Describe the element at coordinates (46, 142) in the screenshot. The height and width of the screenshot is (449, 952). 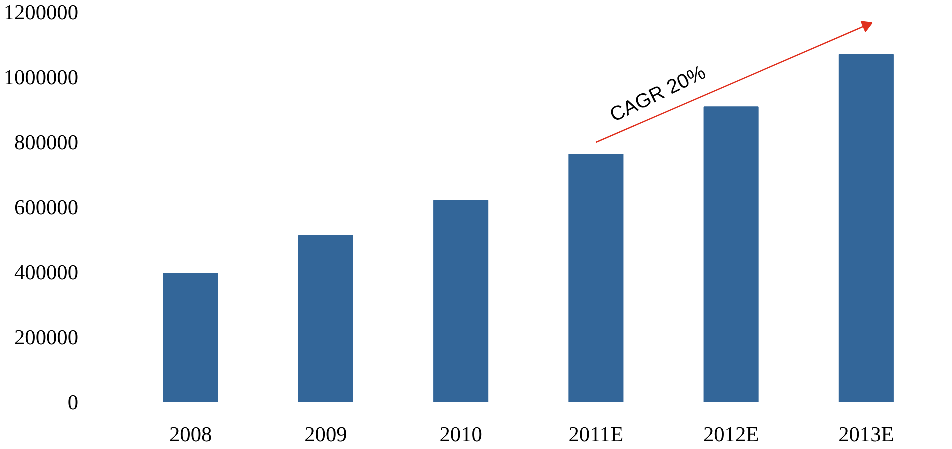
I see `y-tick-label: 800000` at that location.